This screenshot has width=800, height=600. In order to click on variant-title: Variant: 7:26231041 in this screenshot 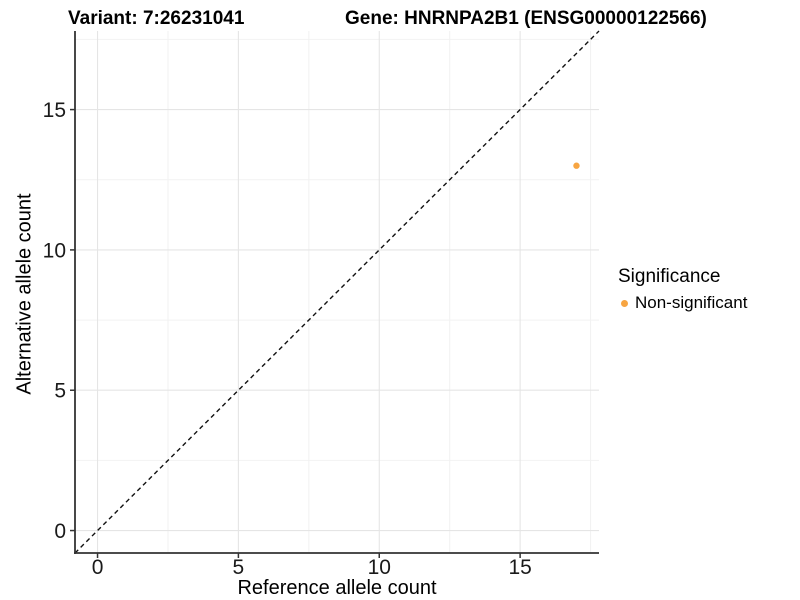, I will do `click(156, 18)`.